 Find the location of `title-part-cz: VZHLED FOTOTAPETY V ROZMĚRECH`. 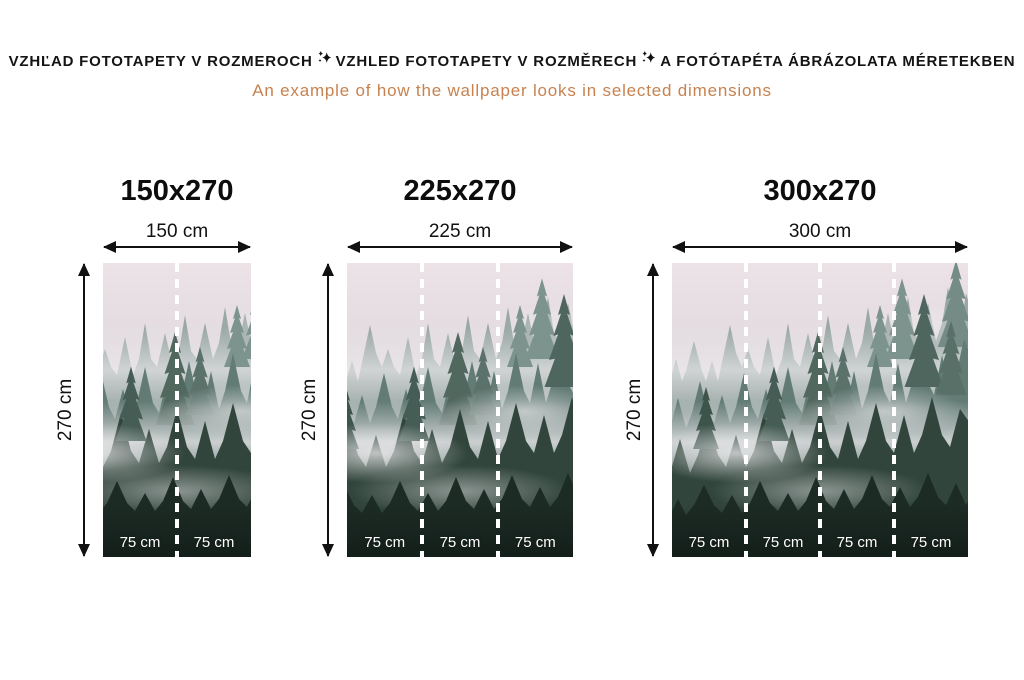

title-part-cz: VZHLED FOTOTAPETY V ROZMĚRECH is located at coordinates (486, 61).